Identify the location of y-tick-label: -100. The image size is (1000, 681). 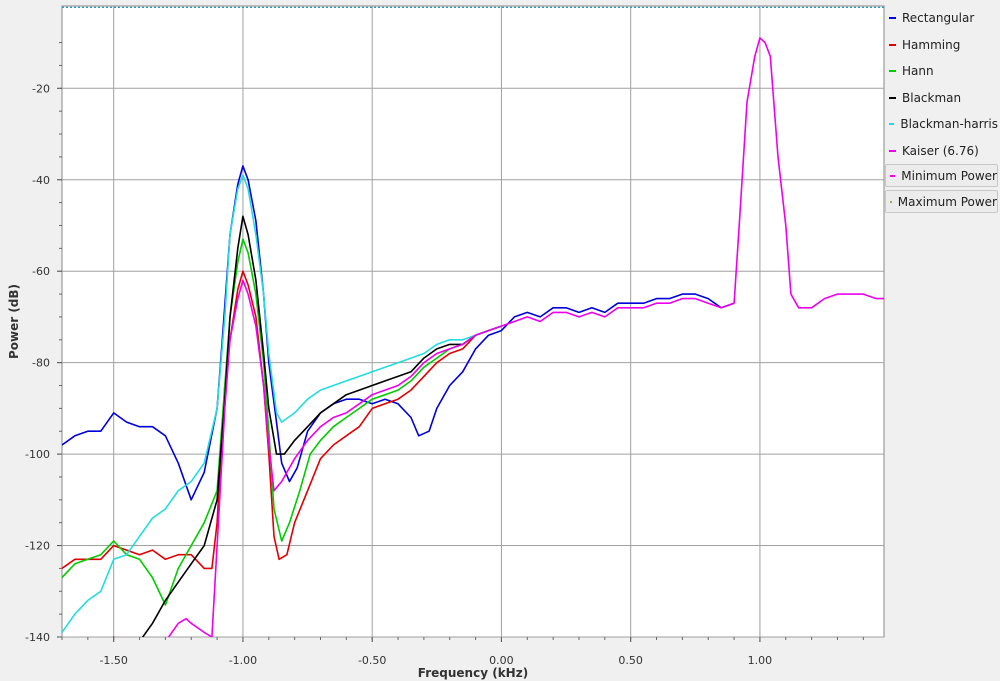
(37, 454).